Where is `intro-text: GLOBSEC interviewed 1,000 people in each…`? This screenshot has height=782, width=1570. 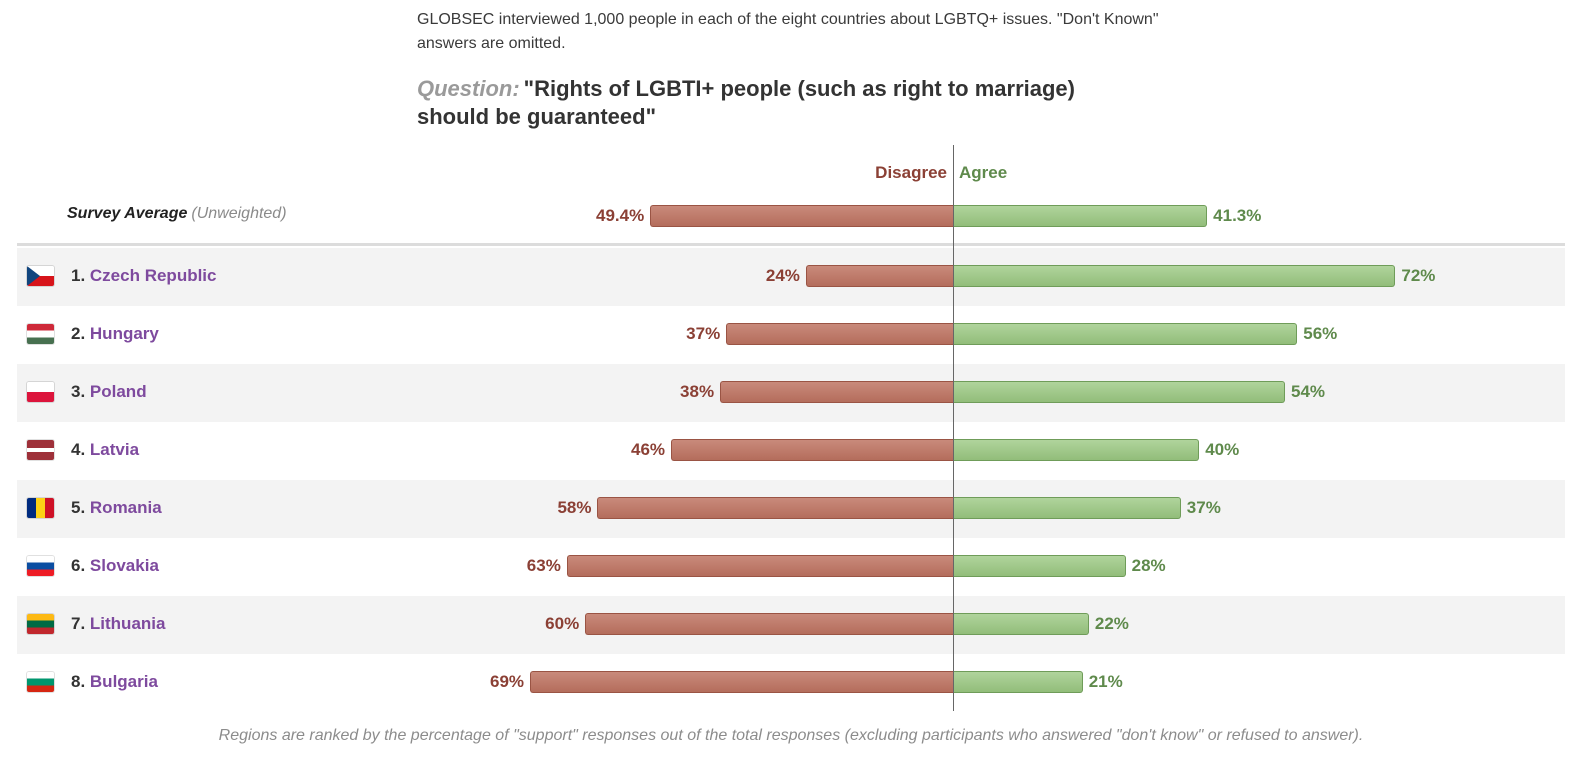
intro-text: GLOBSEC interviewed 1,000 people in each… is located at coordinates (788, 31).